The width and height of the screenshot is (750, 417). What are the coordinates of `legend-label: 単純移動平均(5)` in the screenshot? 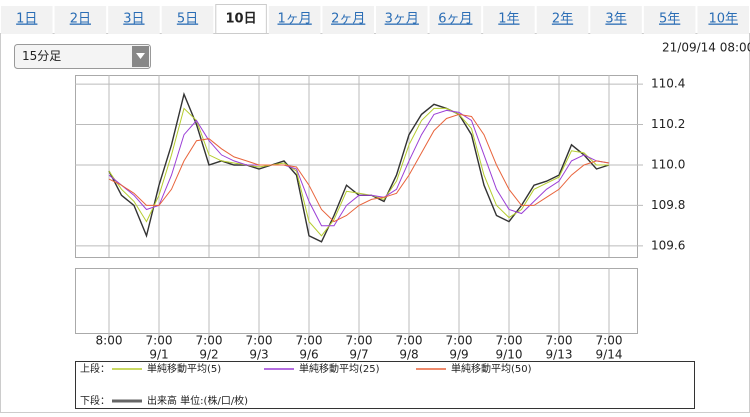 It's located at (184, 368).